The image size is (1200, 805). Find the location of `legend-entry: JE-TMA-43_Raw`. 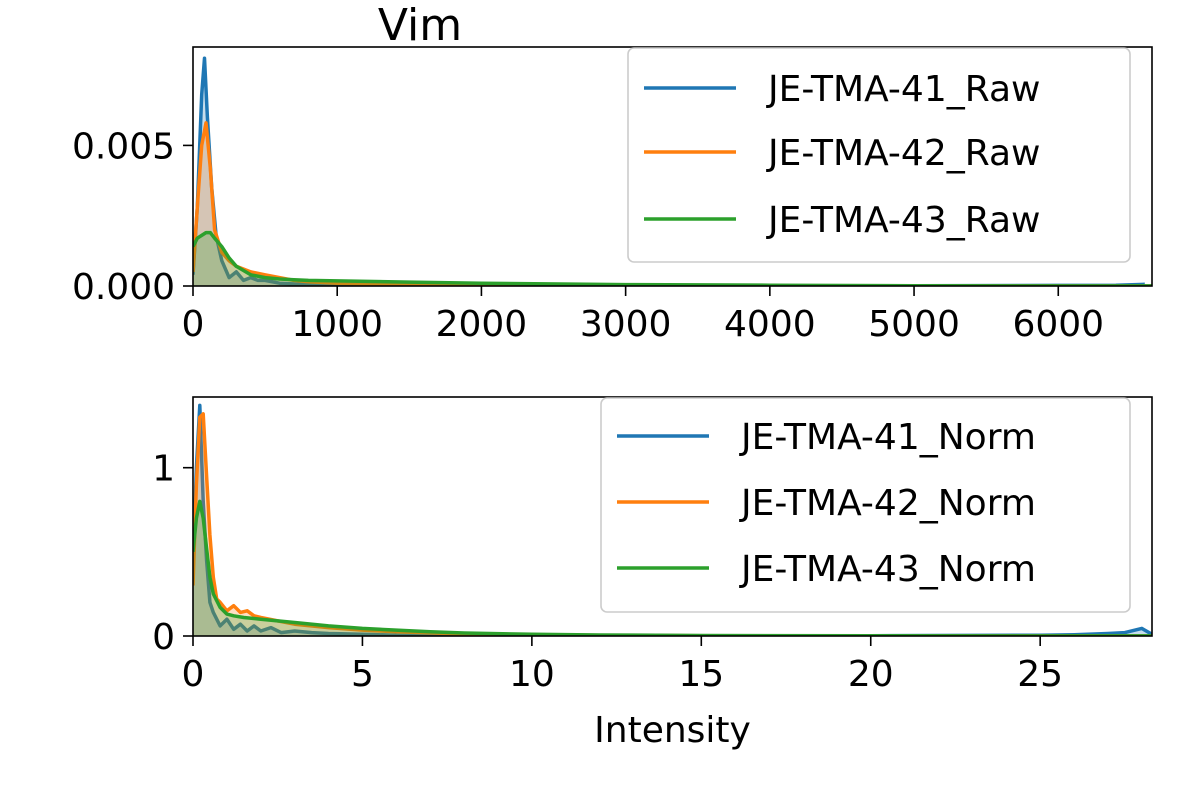

legend-entry: JE-TMA-43_Raw is located at coordinates (903, 220).